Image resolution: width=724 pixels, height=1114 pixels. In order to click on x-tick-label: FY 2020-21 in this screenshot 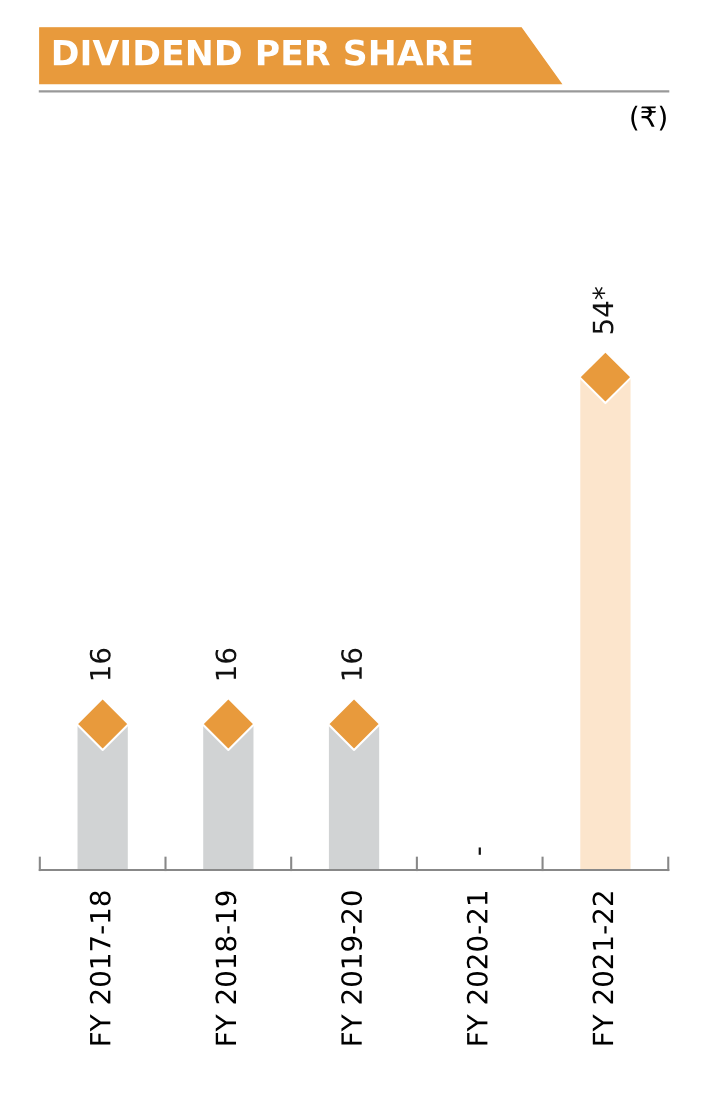, I will do `click(477, 968)`.